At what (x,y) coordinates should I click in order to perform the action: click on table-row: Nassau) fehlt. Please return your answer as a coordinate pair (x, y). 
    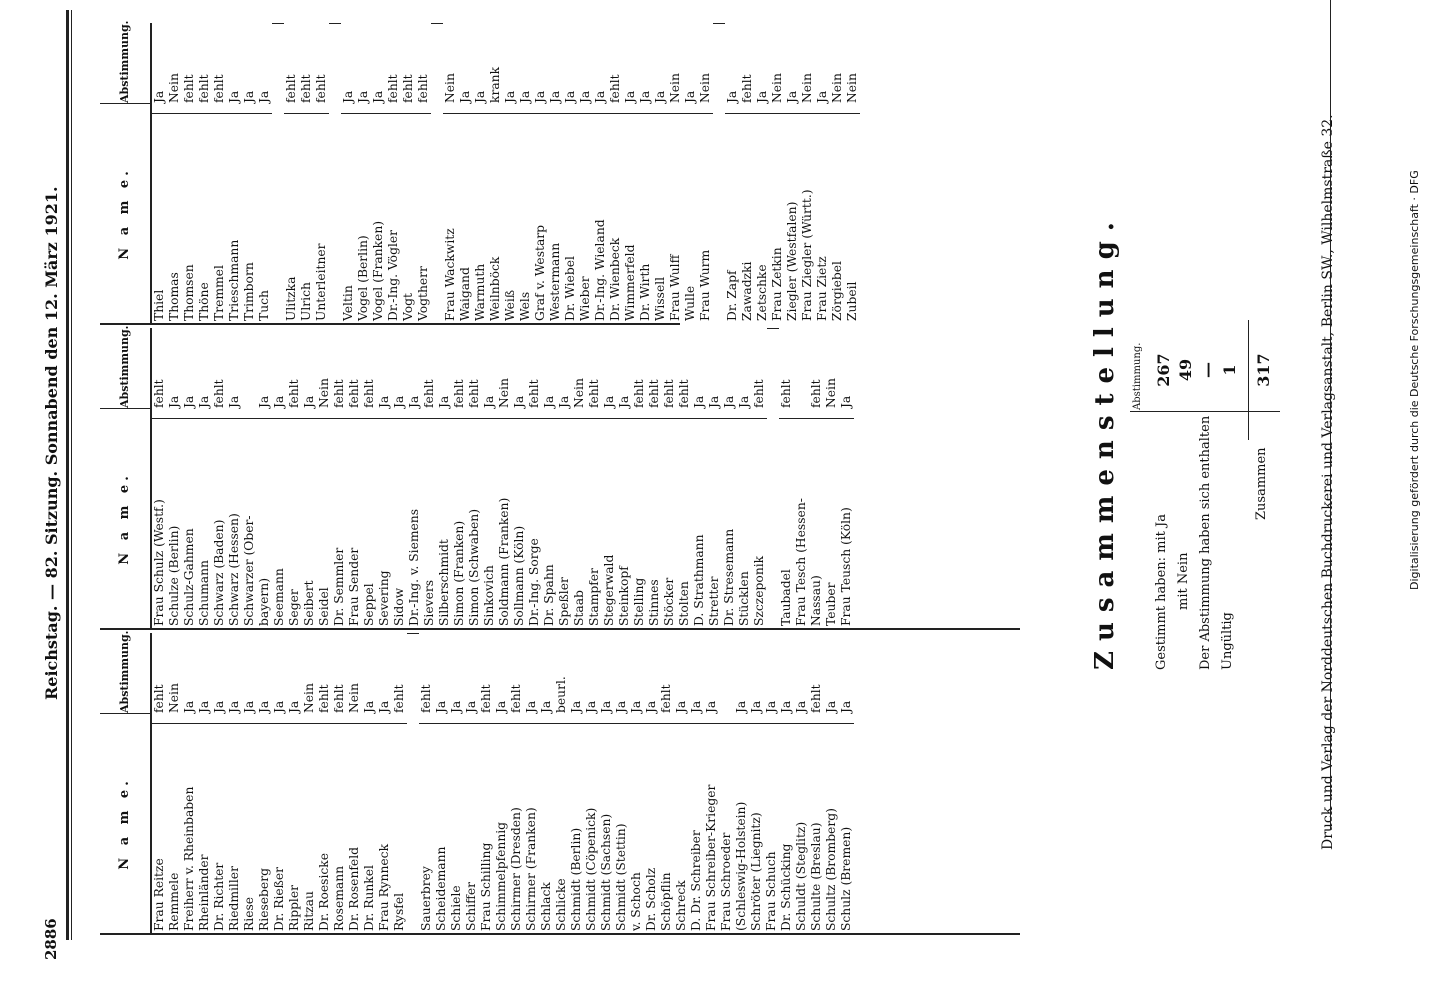
    Looking at the image, I should click on (816, 478).